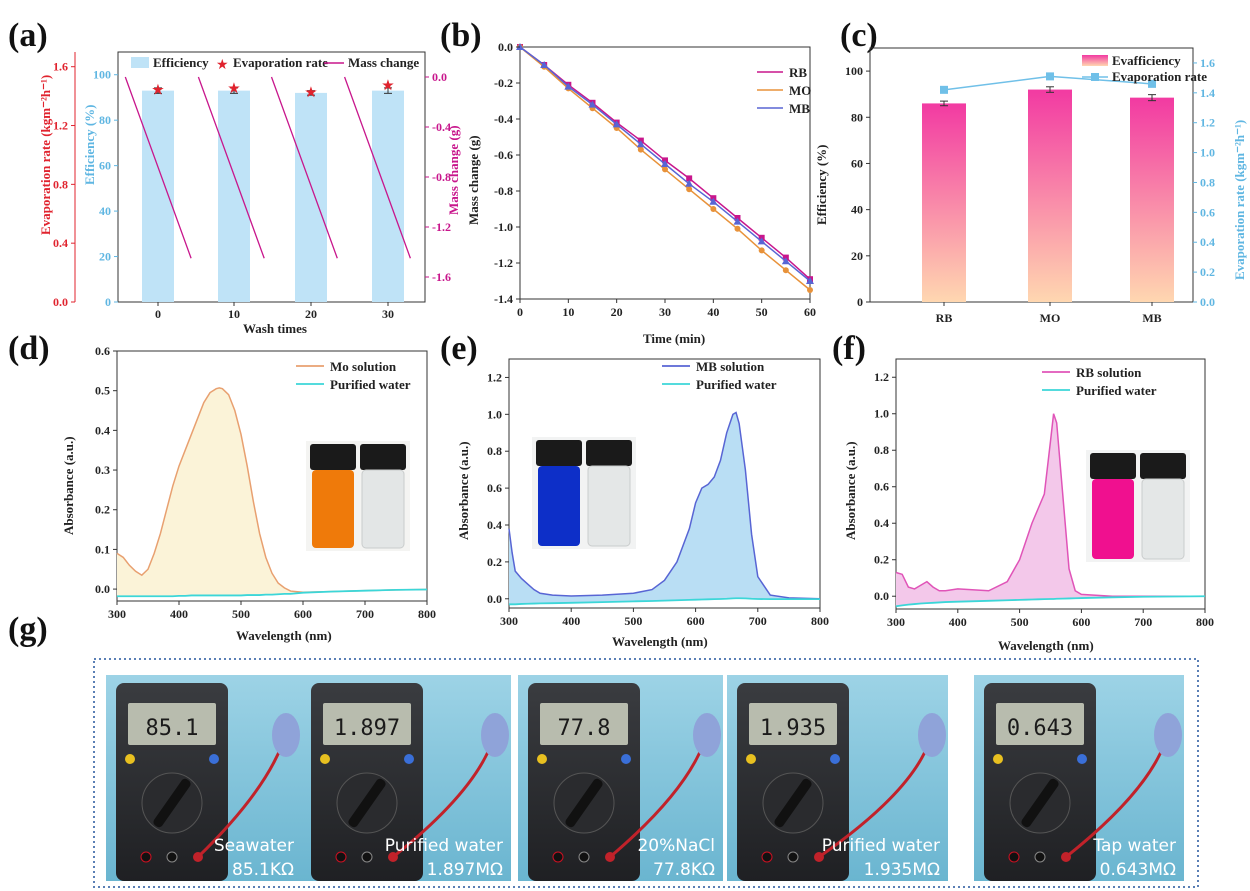 The image size is (1250, 891). I want to click on legend-c-eff-swatch, so click(1095, 60).